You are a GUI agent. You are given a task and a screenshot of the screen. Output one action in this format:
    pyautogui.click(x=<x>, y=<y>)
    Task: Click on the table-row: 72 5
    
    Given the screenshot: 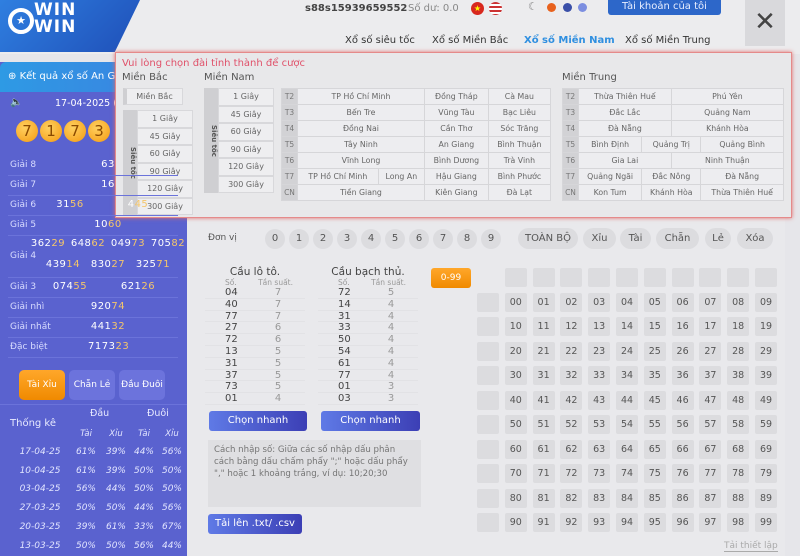 What is the action you would take?
    pyautogui.click(x=368, y=293)
    